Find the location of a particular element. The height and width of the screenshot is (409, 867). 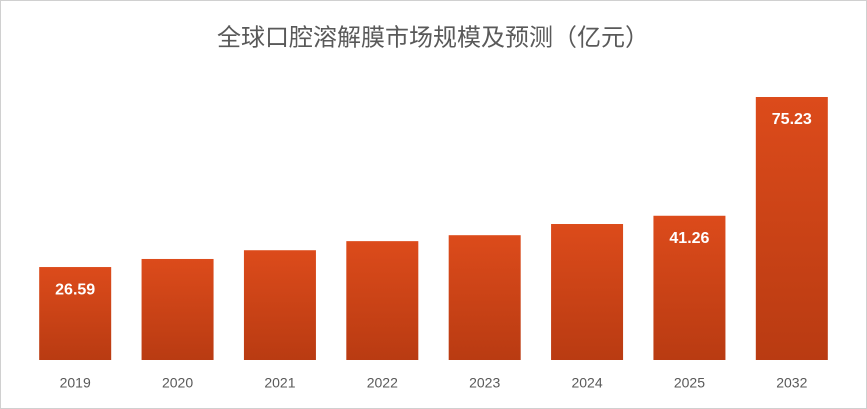

x-tick-label: 2023 is located at coordinates (484, 383).